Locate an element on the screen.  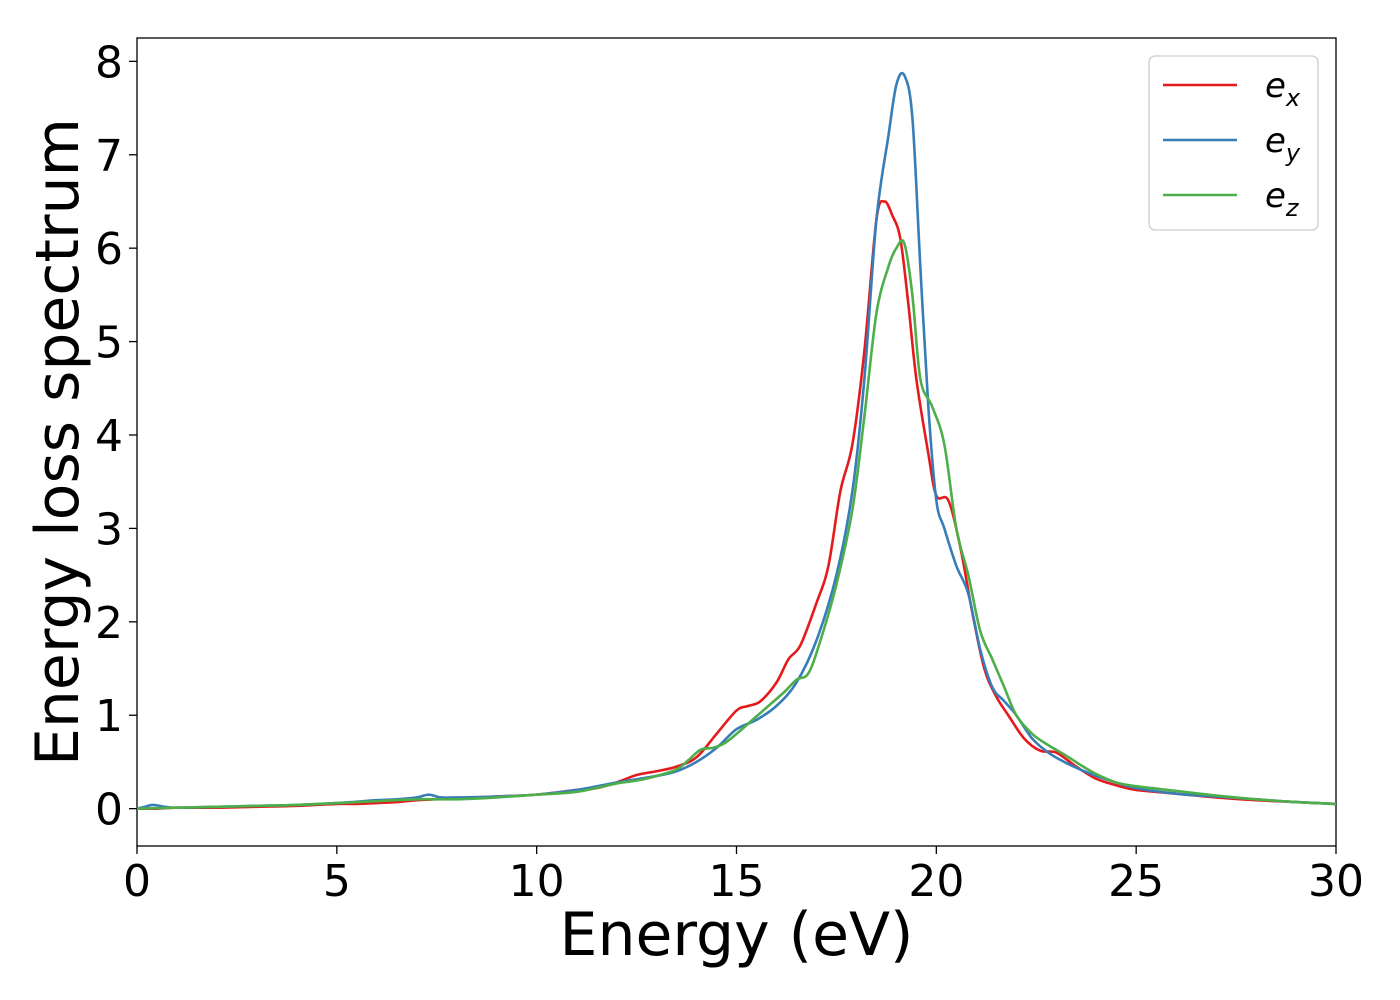
legend-box is located at coordinates (1233, 143).